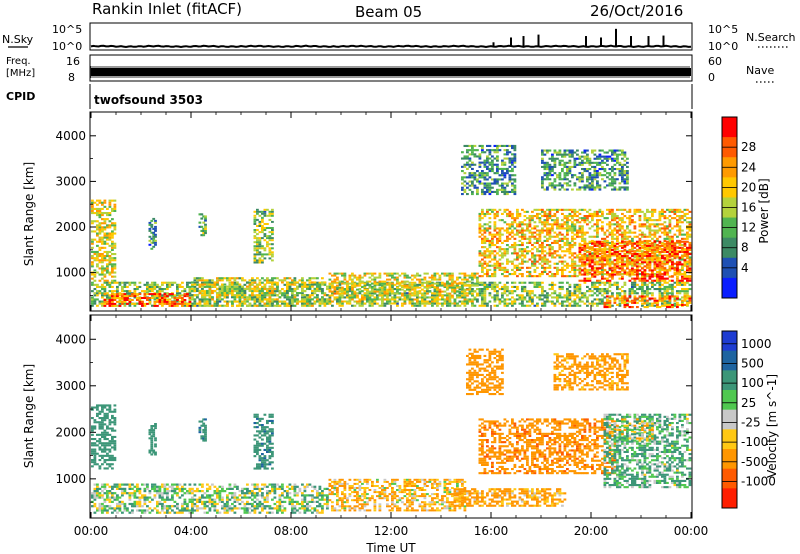 Image resolution: width=800 pixels, height=554 pixels. What do you see at coordinates (148, 100) in the screenshot?
I see `cpid-value: twofsound 3503` at bounding box center [148, 100].